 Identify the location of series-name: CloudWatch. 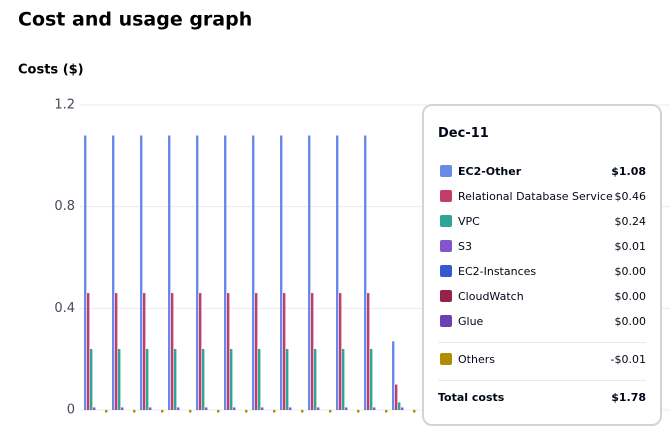
(491, 296).